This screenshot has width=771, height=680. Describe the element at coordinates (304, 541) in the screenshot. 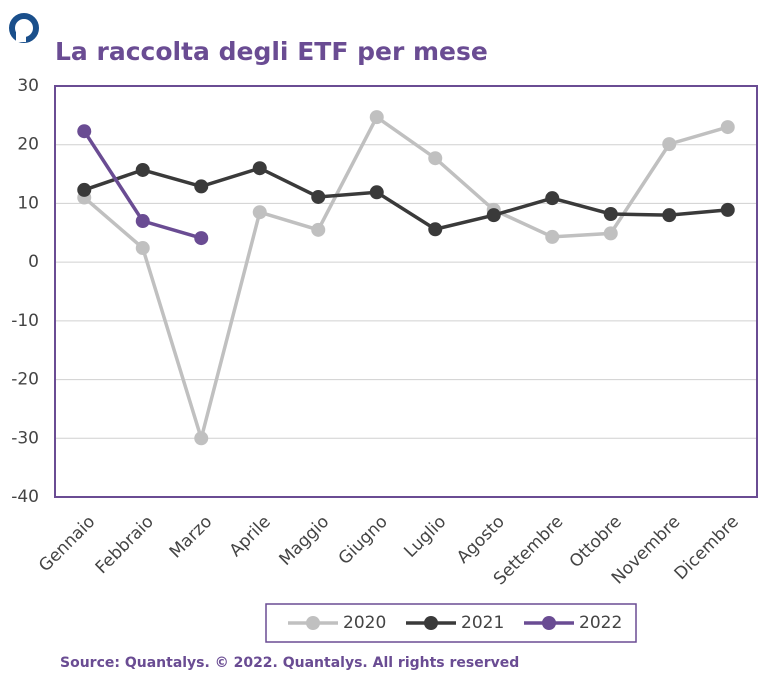

I see `x-tick-label: Maggio` at that location.